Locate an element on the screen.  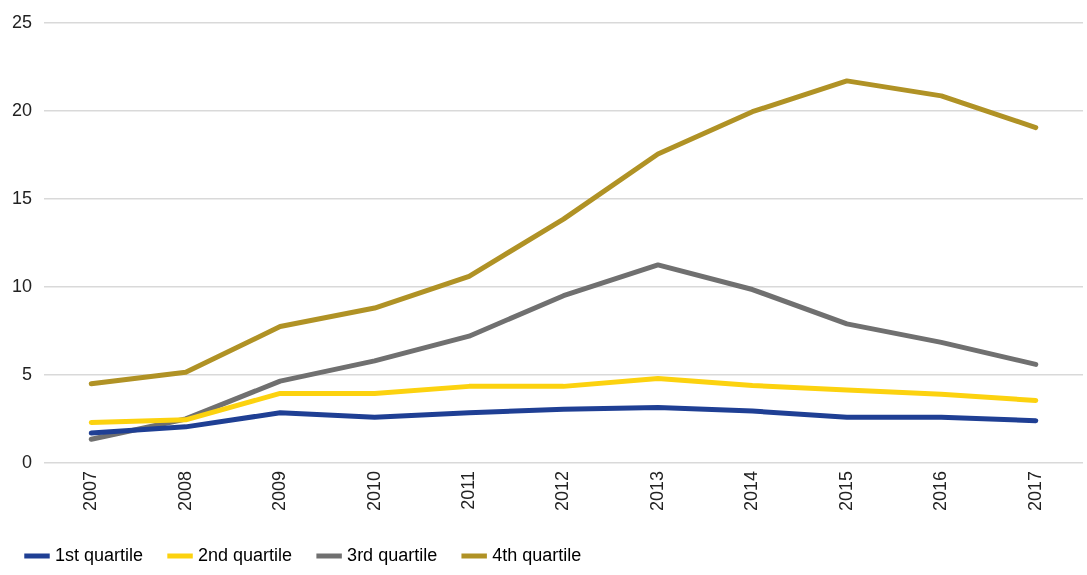
y-tick-label: 15 is located at coordinates (22, 197).